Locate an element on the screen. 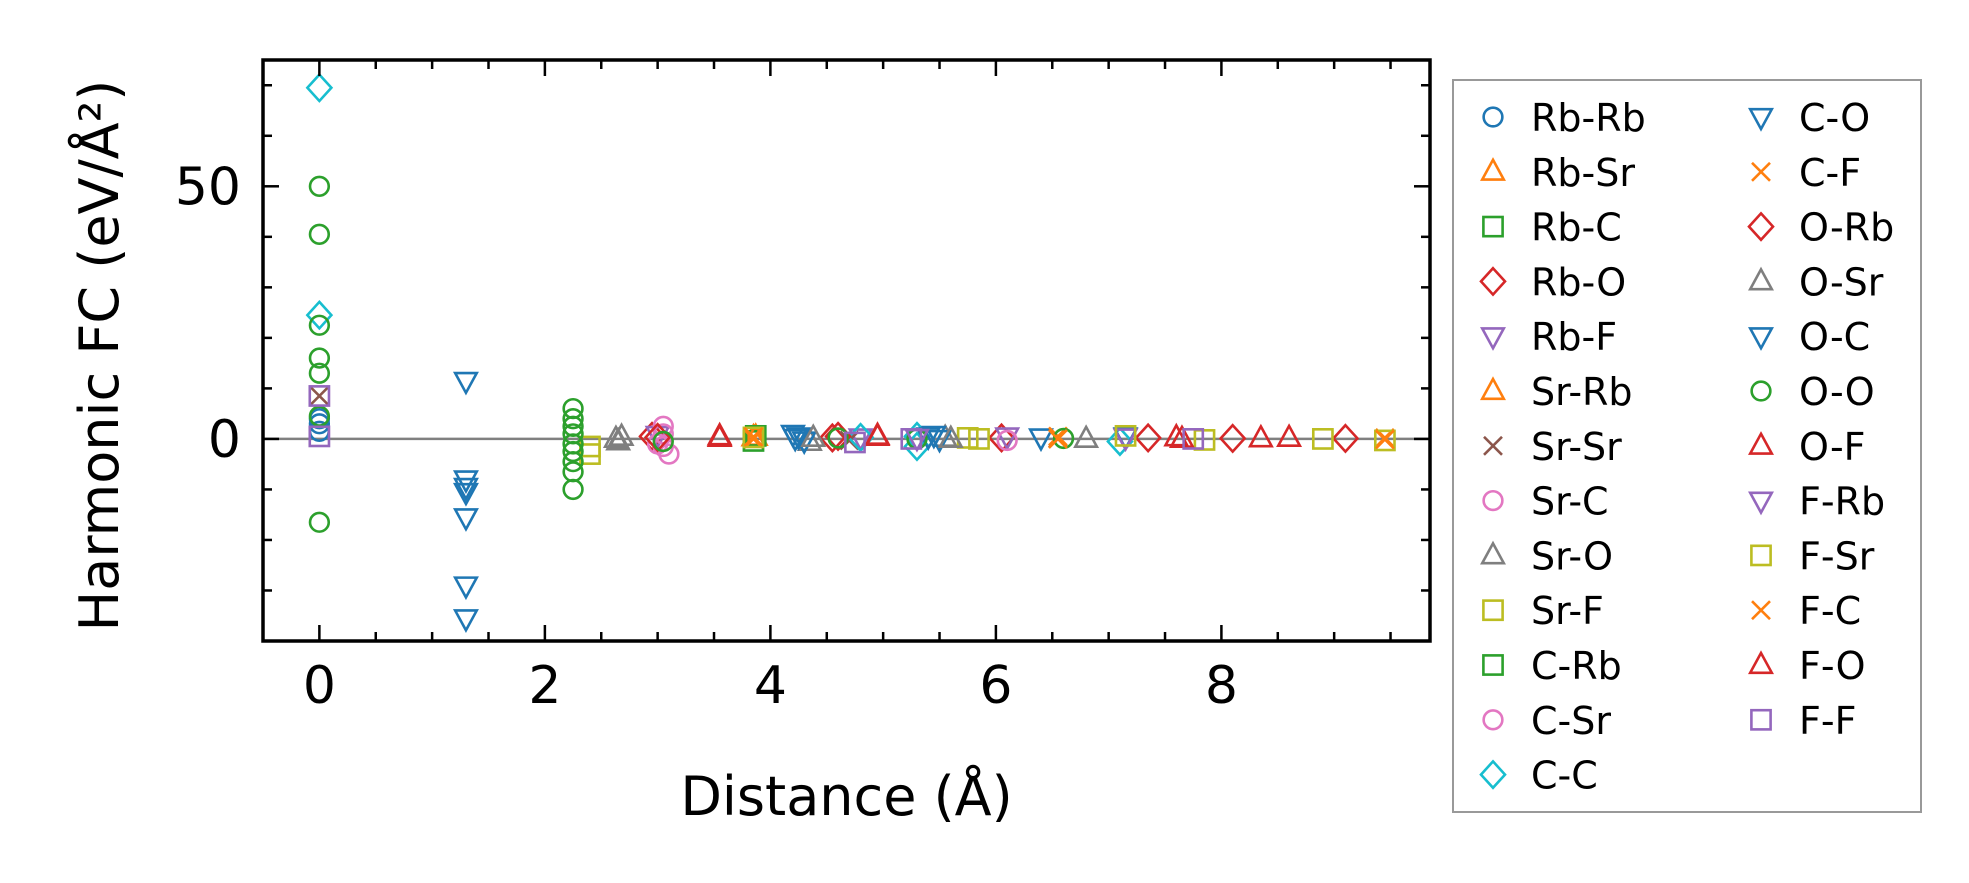 This screenshot has width=1969, height=883. series-sr-c is located at coordinates (835, 440).